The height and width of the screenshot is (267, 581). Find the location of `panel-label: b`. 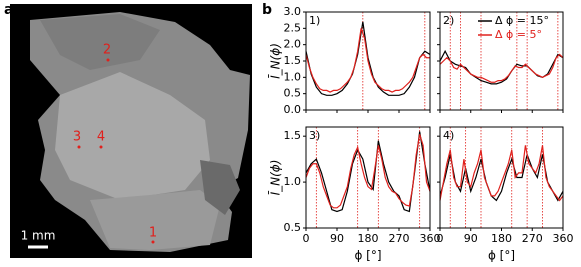

panel-label: b is located at coordinates (267, 10).